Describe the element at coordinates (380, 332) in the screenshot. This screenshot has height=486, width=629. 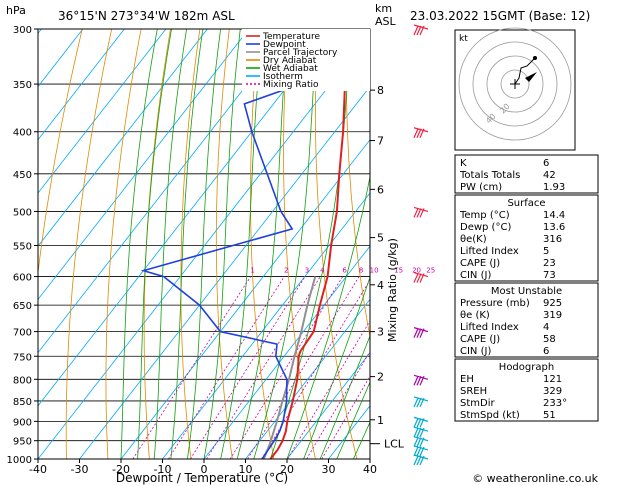
I see `km-tick-label: 3` at that location.